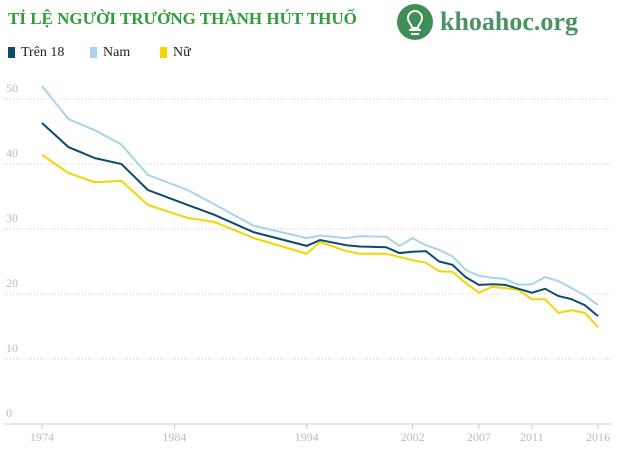  Describe the element at coordinates (12, 218) in the screenshot. I see `y-tick-label: 30` at that location.